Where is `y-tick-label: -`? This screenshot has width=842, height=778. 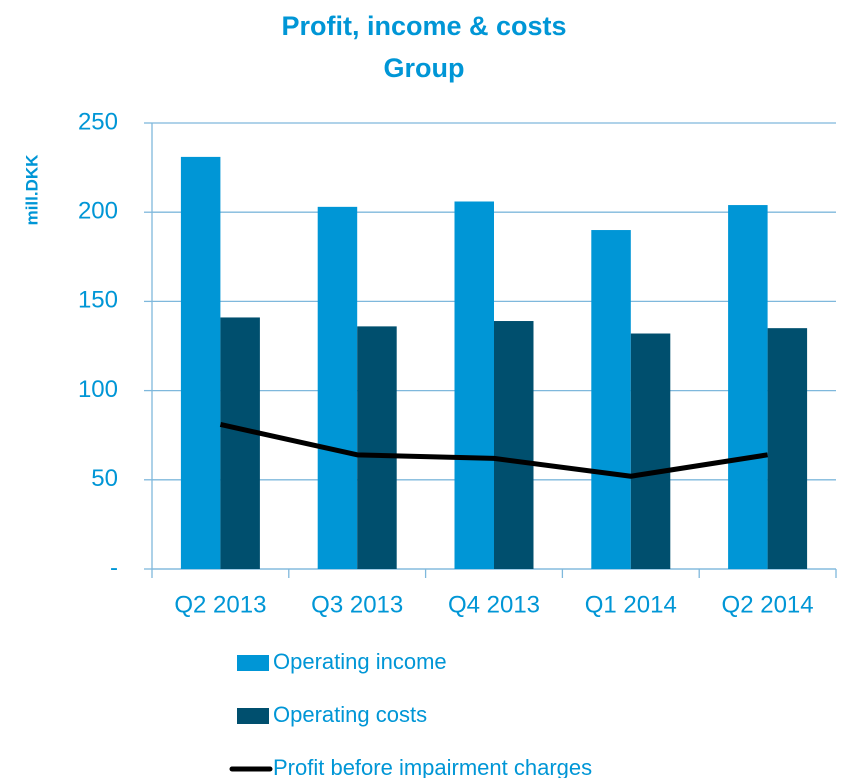
y-tick-label: - is located at coordinates (114, 567).